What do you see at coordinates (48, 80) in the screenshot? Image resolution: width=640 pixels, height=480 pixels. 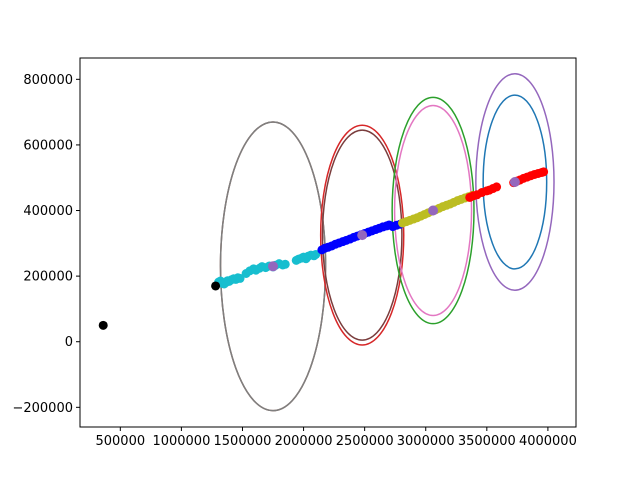 I see `y-tick-label: 800000` at bounding box center [48, 80].